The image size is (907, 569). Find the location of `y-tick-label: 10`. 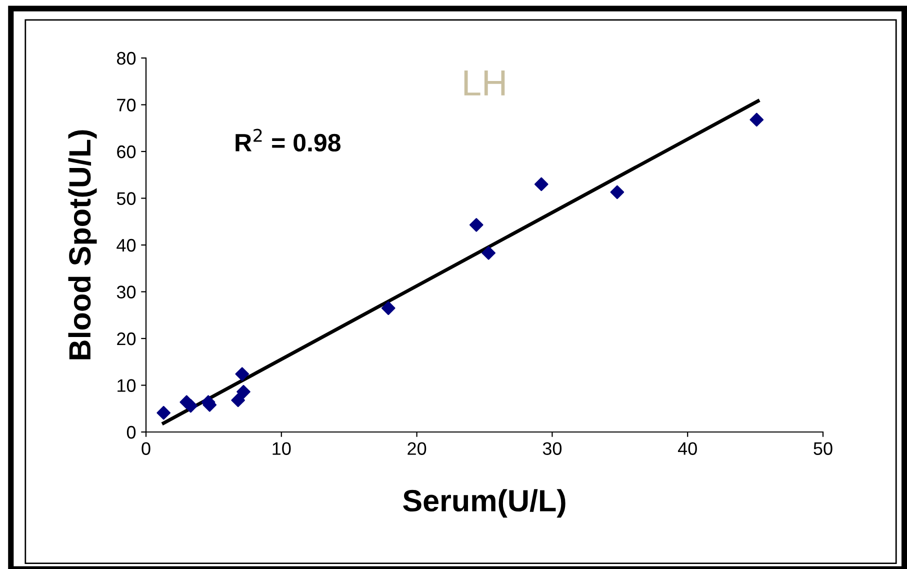

y-tick-label: 10 is located at coordinates (127, 385).